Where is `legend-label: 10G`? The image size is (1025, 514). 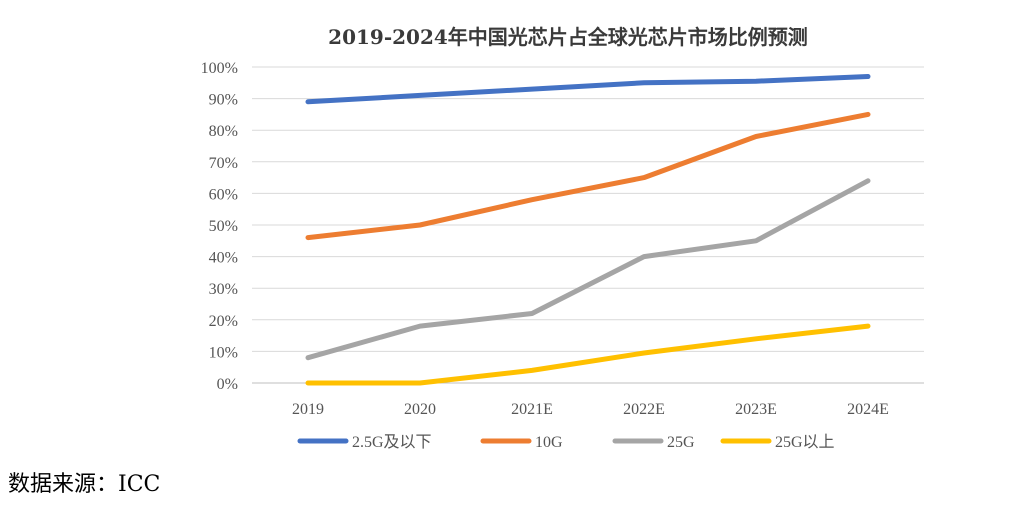 legend-label: 10G is located at coordinates (549, 442).